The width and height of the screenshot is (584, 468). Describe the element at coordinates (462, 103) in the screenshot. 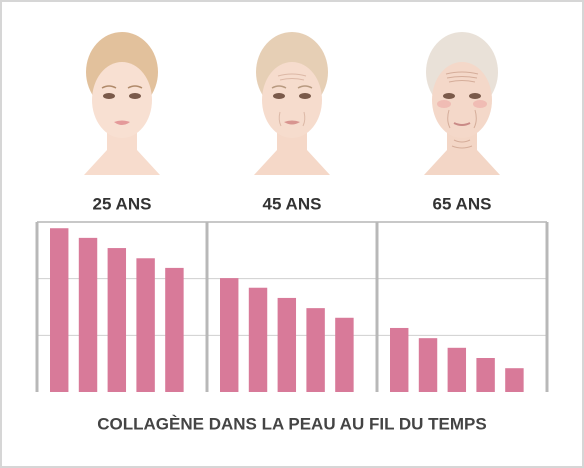

I see `face-old` at that location.